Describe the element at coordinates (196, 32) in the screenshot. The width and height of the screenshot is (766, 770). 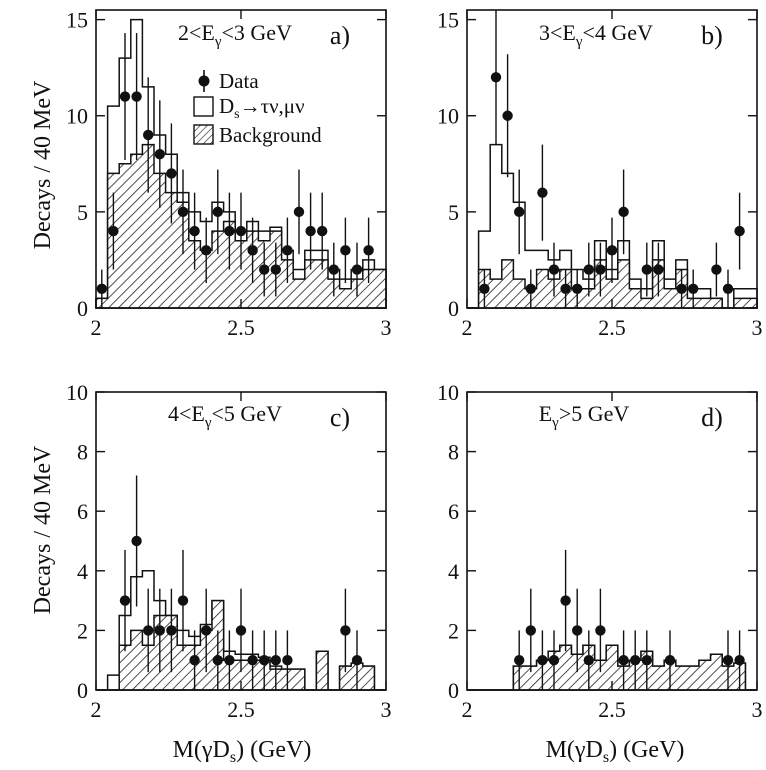
I see `panel-title-pre: 2<E` at that location.